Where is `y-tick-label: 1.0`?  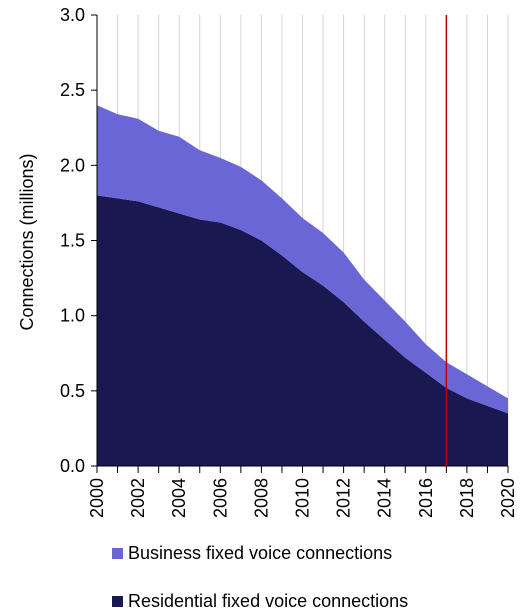 y-tick-label: 1.0 is located at coordinates (72, 316).